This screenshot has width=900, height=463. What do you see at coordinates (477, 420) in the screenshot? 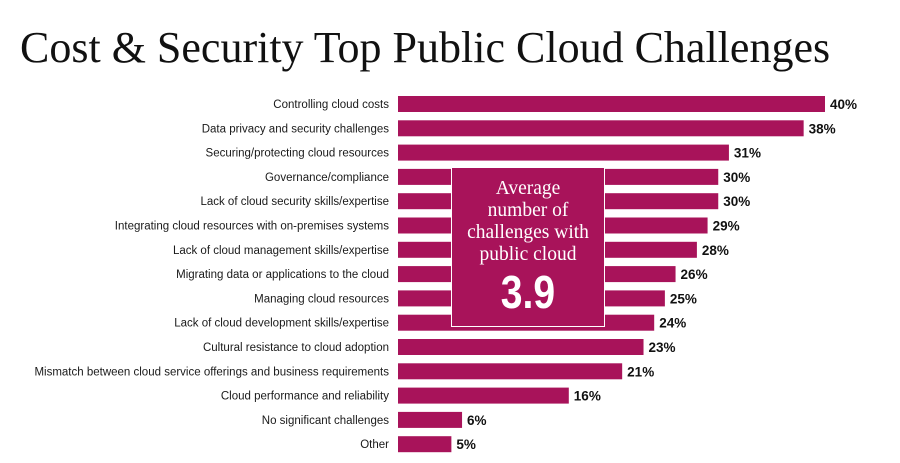
I see `value-label: 6%` at bounding box center [477, 420].